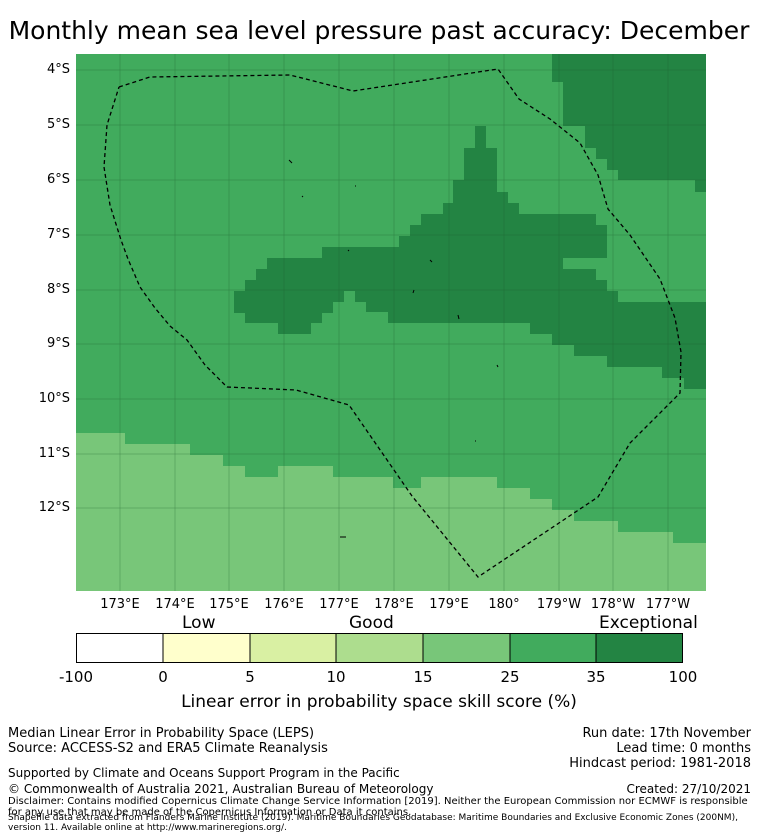 This screenshot has height=839, width=758. Describe the element at coordinates (120, 604) in the screenshot. I see `lon-label-173e: 173°E` at that location.